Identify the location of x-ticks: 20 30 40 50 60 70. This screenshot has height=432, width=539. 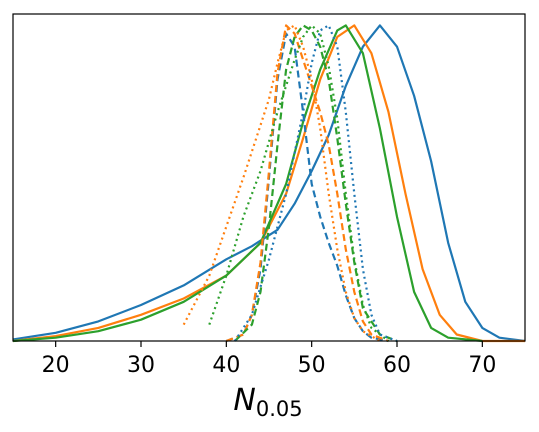
(269, 359).